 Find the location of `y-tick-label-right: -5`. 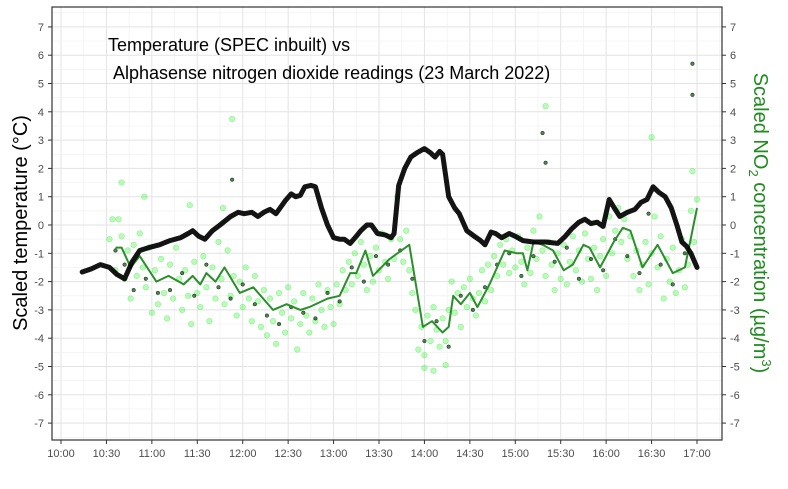

y-tick-label-right: -5 is located at coordinates (735, 368).